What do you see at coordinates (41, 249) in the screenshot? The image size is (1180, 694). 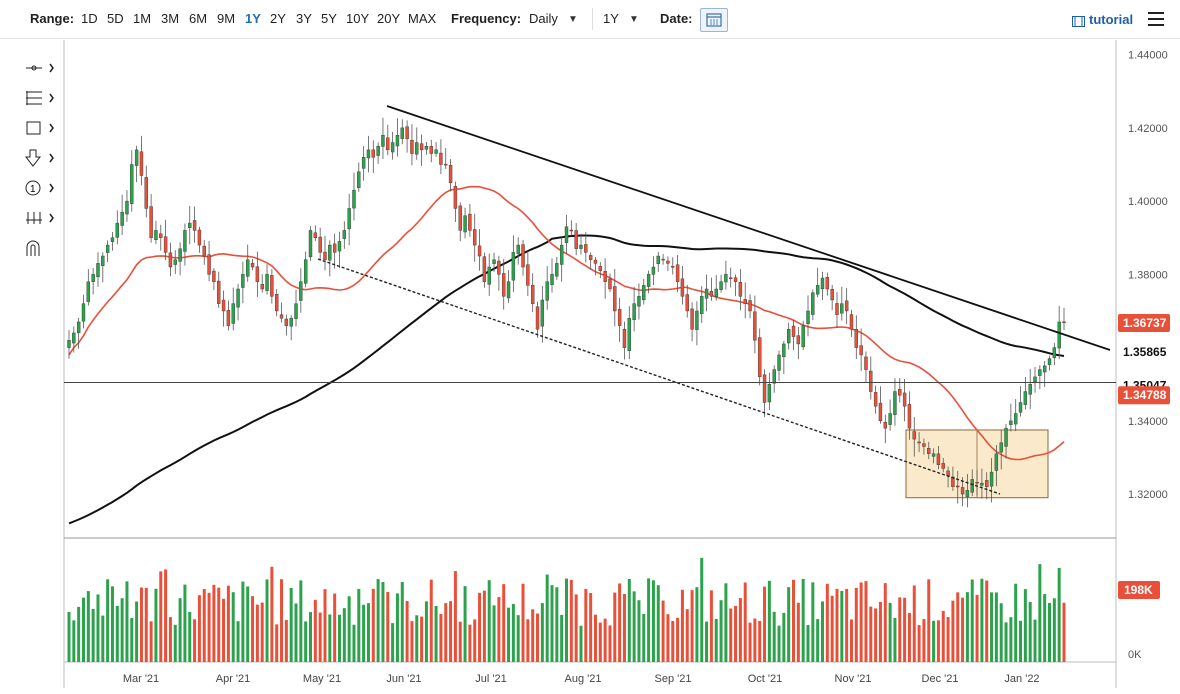 I see `magnet-icon` at bounding box center [41, 249].